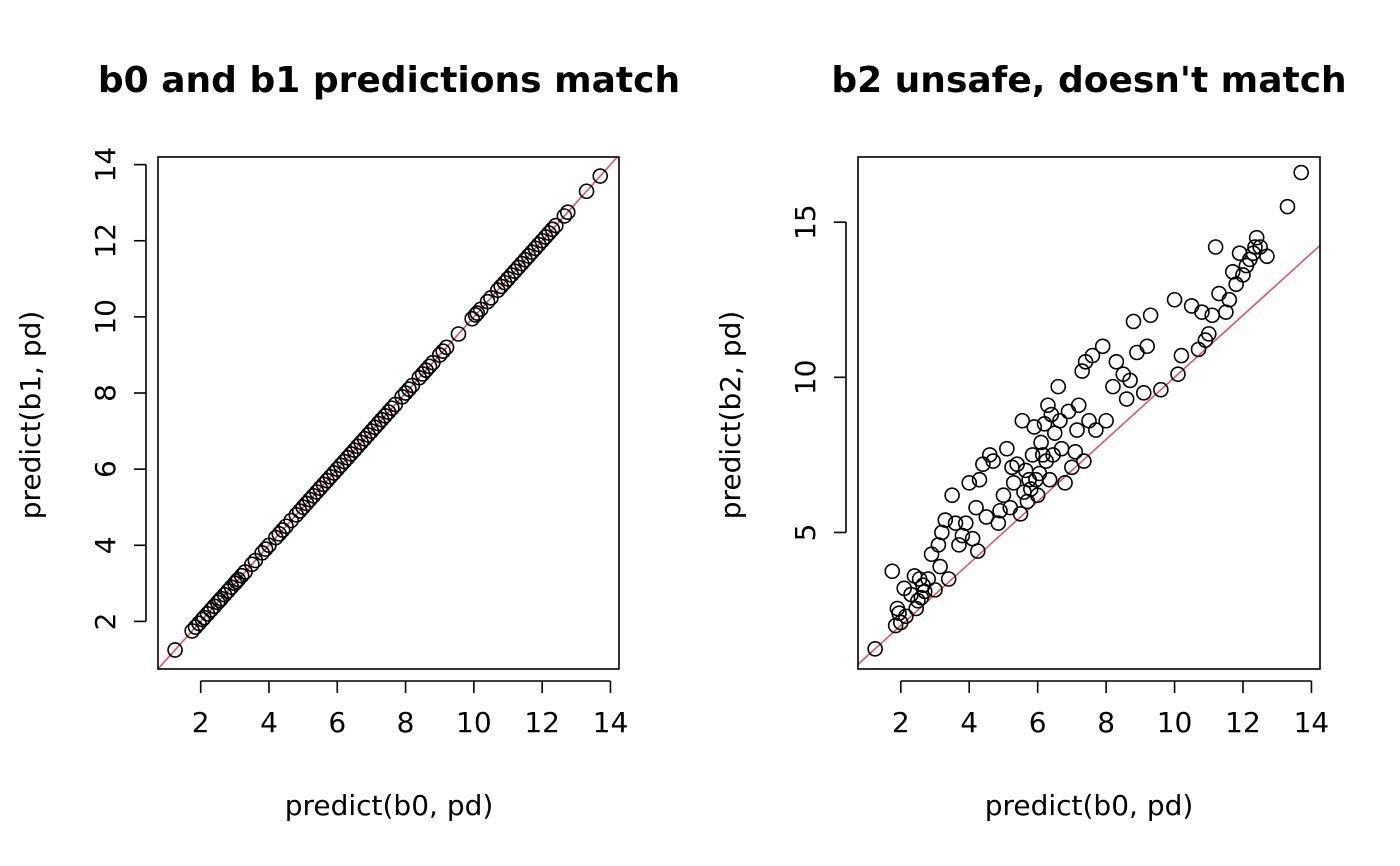 This screenshot has height=866, width=1400. I want to click on left-x-tick-label: 2, so click(201, 722).